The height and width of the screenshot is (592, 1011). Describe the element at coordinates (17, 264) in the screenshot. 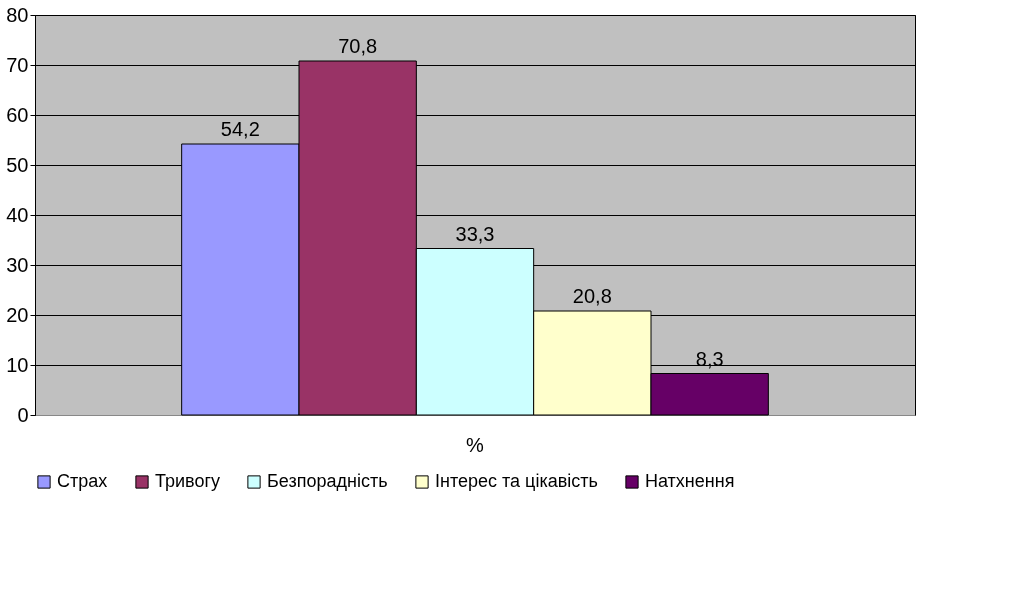

I see `y-tick-label: 30` at that location.